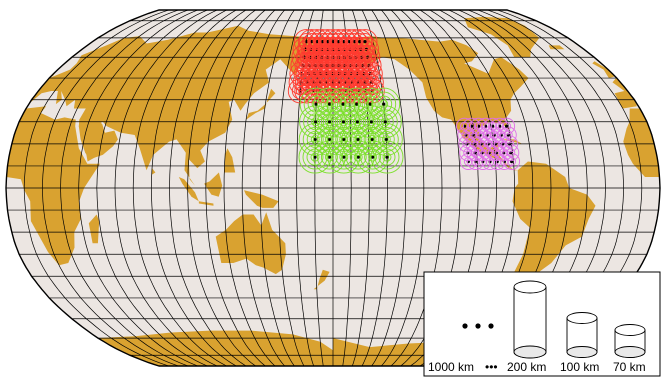 The width and height of the screenshot is (665, 380). What do you see at coordinates (439, 103) in the screenshot?
I see `north-america-land` at bounding box center [439, 103].